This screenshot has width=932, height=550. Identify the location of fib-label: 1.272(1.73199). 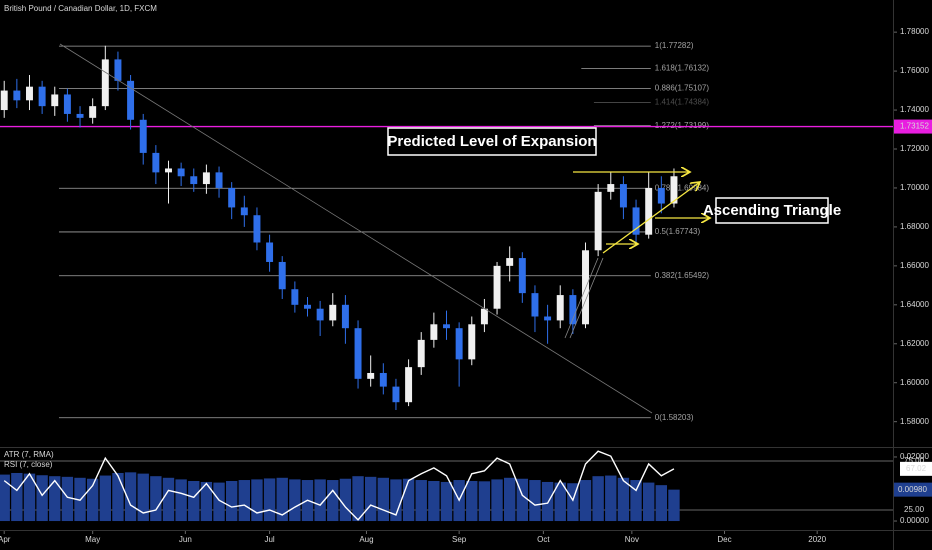
(682, 125).